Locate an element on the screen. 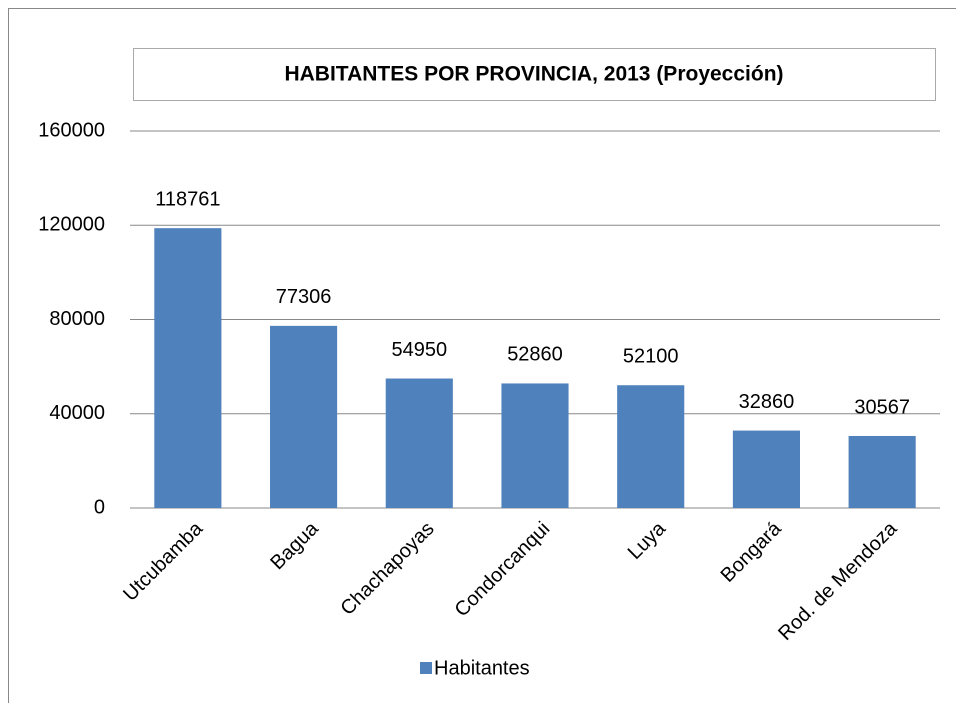  y-tick-label: 40000 is located at coordinates (77, 413).